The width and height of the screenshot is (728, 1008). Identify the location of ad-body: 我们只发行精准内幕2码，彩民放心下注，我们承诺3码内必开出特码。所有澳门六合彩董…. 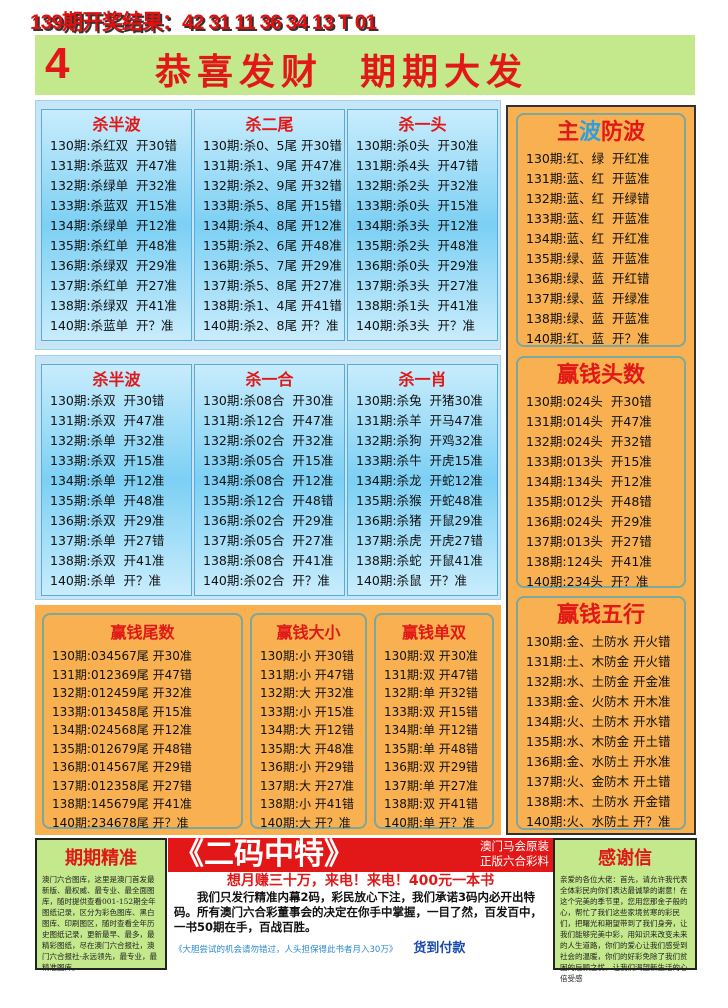
(358, 912).